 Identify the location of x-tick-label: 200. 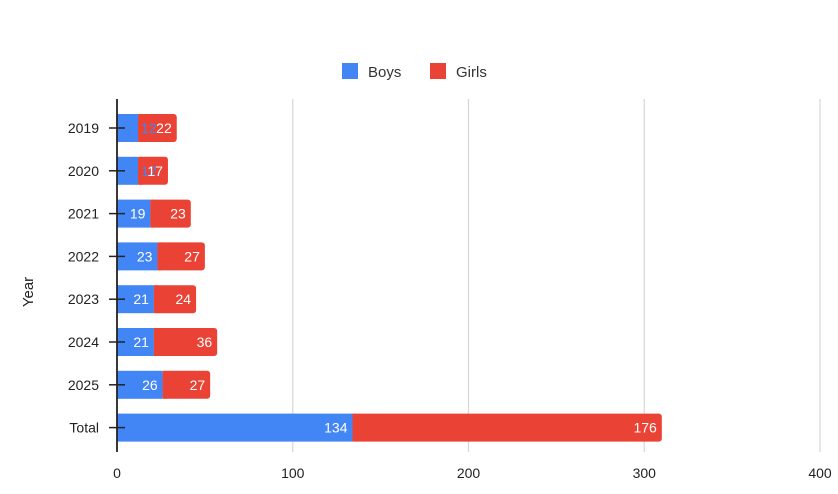
(469, 473).